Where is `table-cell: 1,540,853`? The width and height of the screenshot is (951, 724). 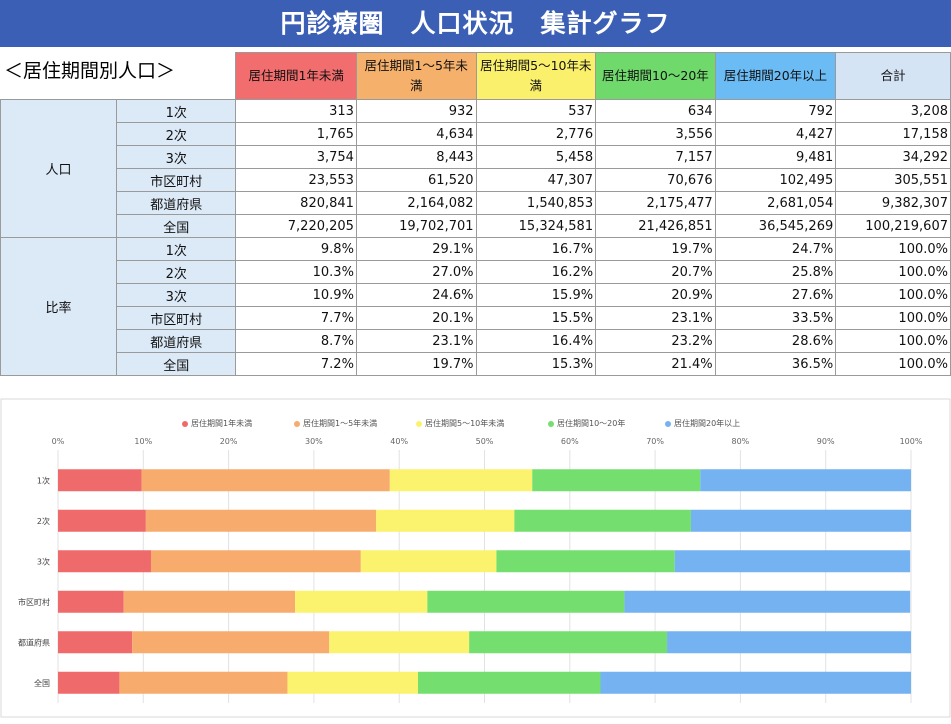 table-cell: 1,540,853 is located at coordinates (536, 203).